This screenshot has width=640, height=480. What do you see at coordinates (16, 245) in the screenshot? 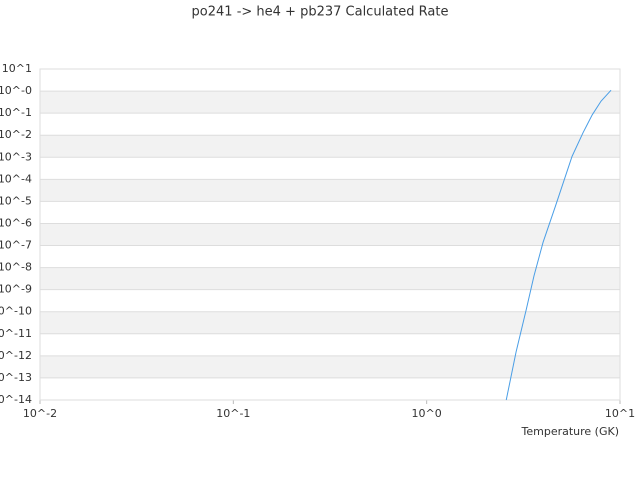
I see `y-tick-label: 10^-7` at bounding box center [16, 245].